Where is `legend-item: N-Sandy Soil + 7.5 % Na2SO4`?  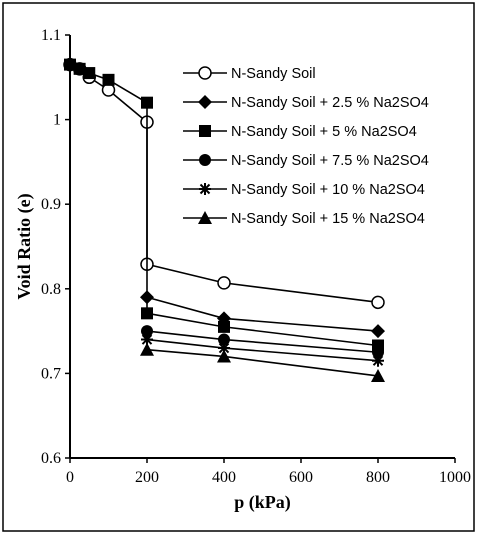
legend-item: N-Sandy Soil + 7.5 % Na2SO4 is located at coordinates (306, 161).